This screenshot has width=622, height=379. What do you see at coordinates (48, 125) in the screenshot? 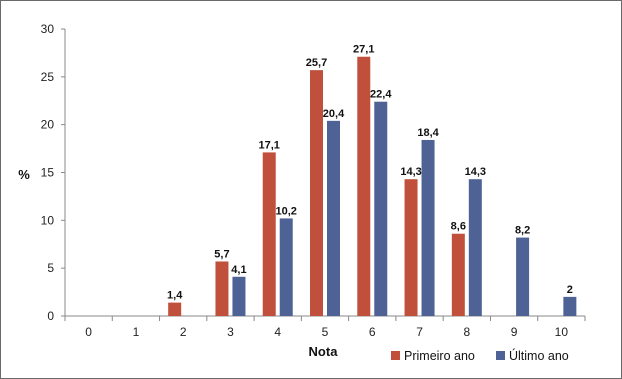
I see `y-tick-label: 20` at bounding box center [48, 125].